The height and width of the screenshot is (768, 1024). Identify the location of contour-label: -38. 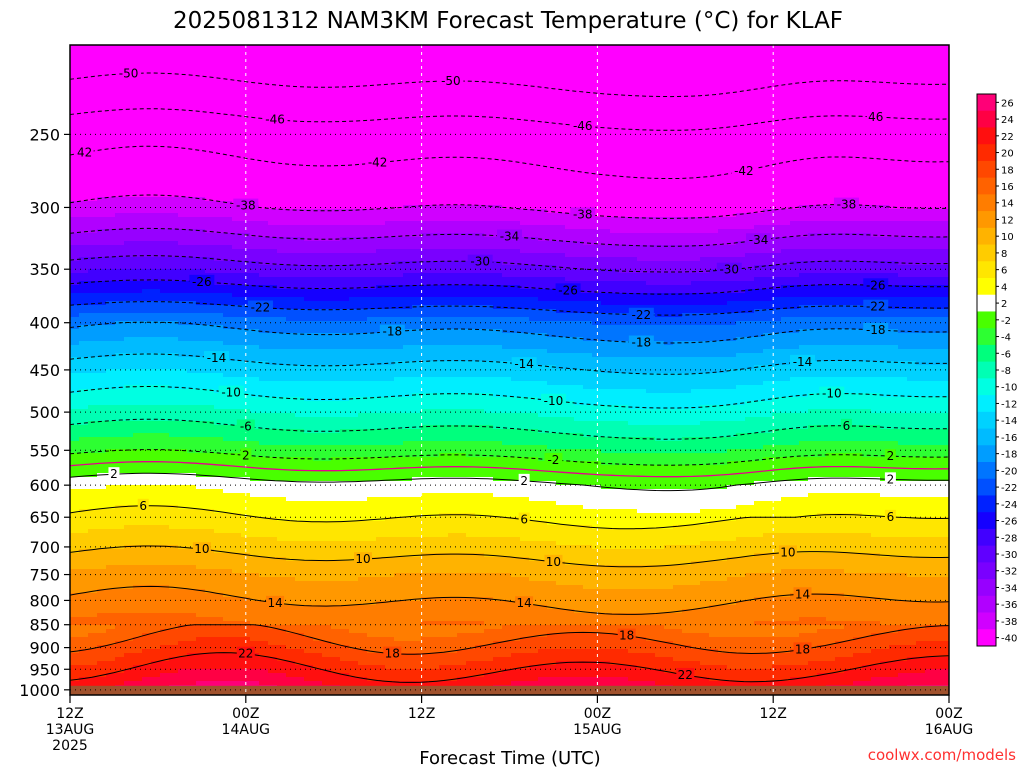
(847, 205).